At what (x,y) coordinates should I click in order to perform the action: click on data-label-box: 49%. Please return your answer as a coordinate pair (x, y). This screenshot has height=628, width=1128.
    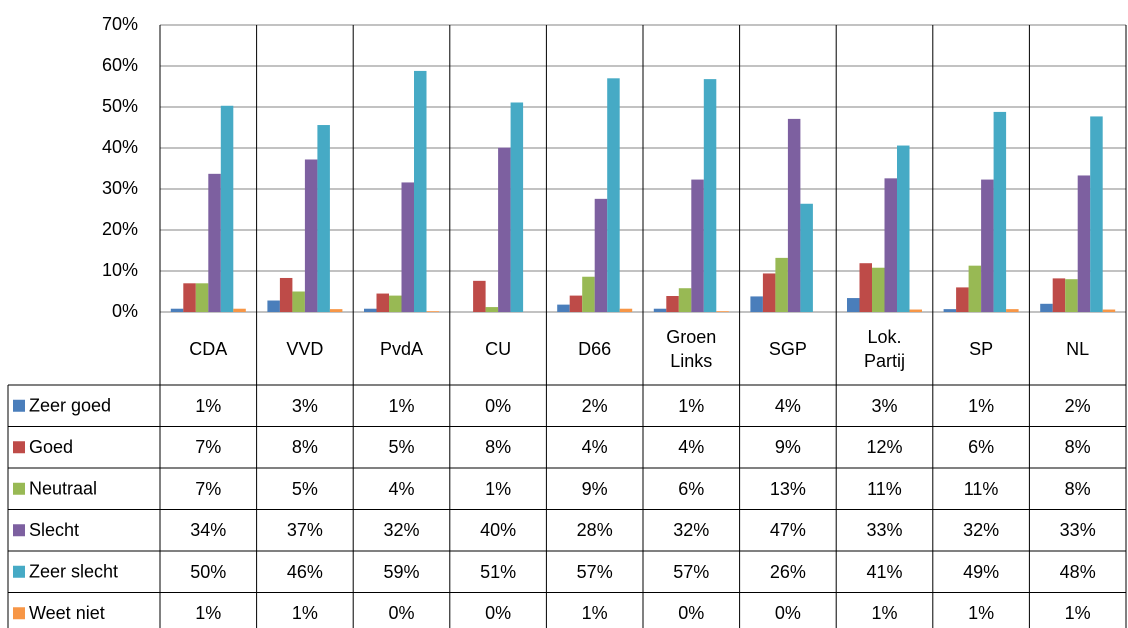
    Looking at the image, I should click on (981, 572).